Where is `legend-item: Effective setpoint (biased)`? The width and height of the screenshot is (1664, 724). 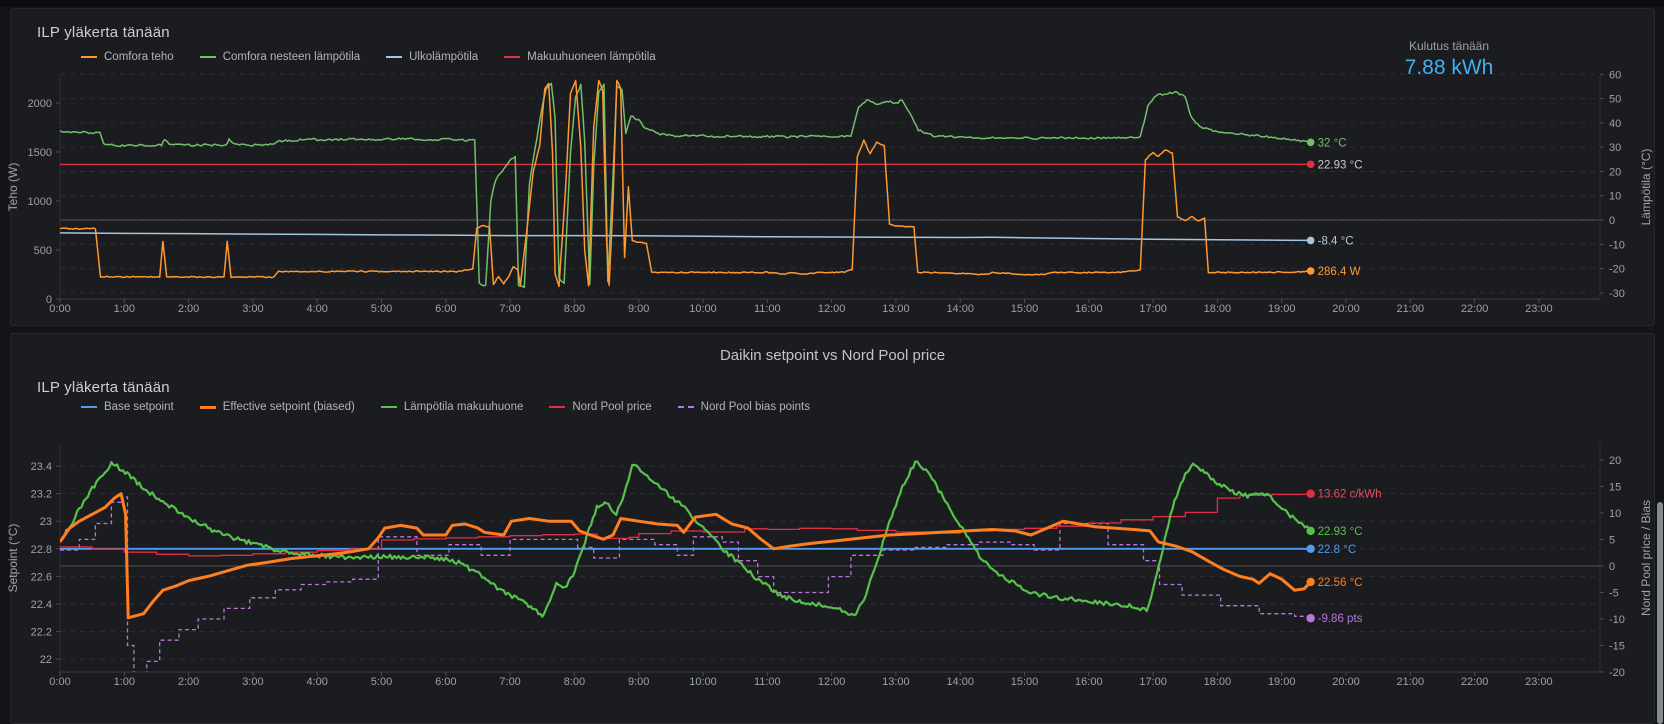
legend-item: Effective setpoint (biased) is located at coordinates (277, 407).